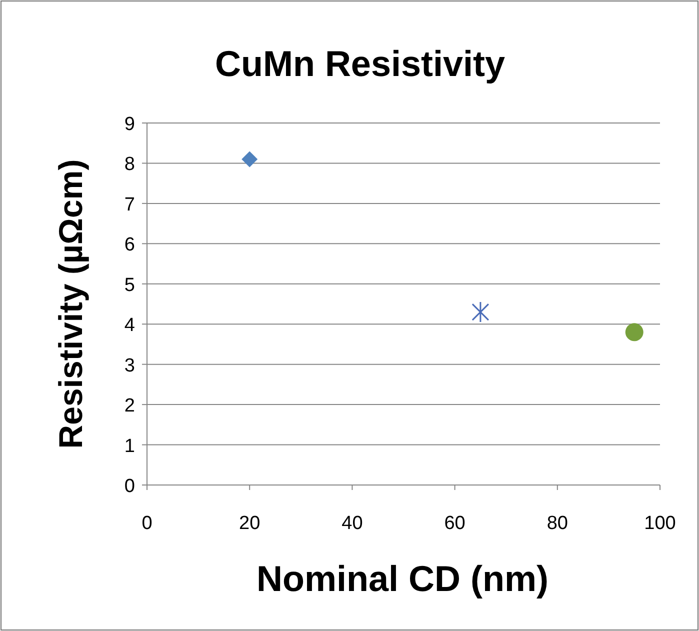  What do you see at coordinates (129, 285) in the screenshot?
I see `y-tick-label: 5` at bounding box center [129, 285].